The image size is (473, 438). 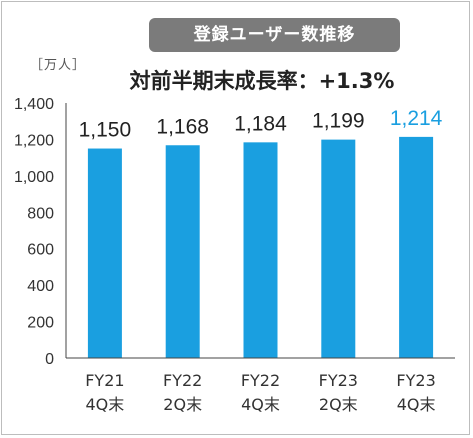 I want to click on bar-value-label: 1,199, so click(x=338, y=121).